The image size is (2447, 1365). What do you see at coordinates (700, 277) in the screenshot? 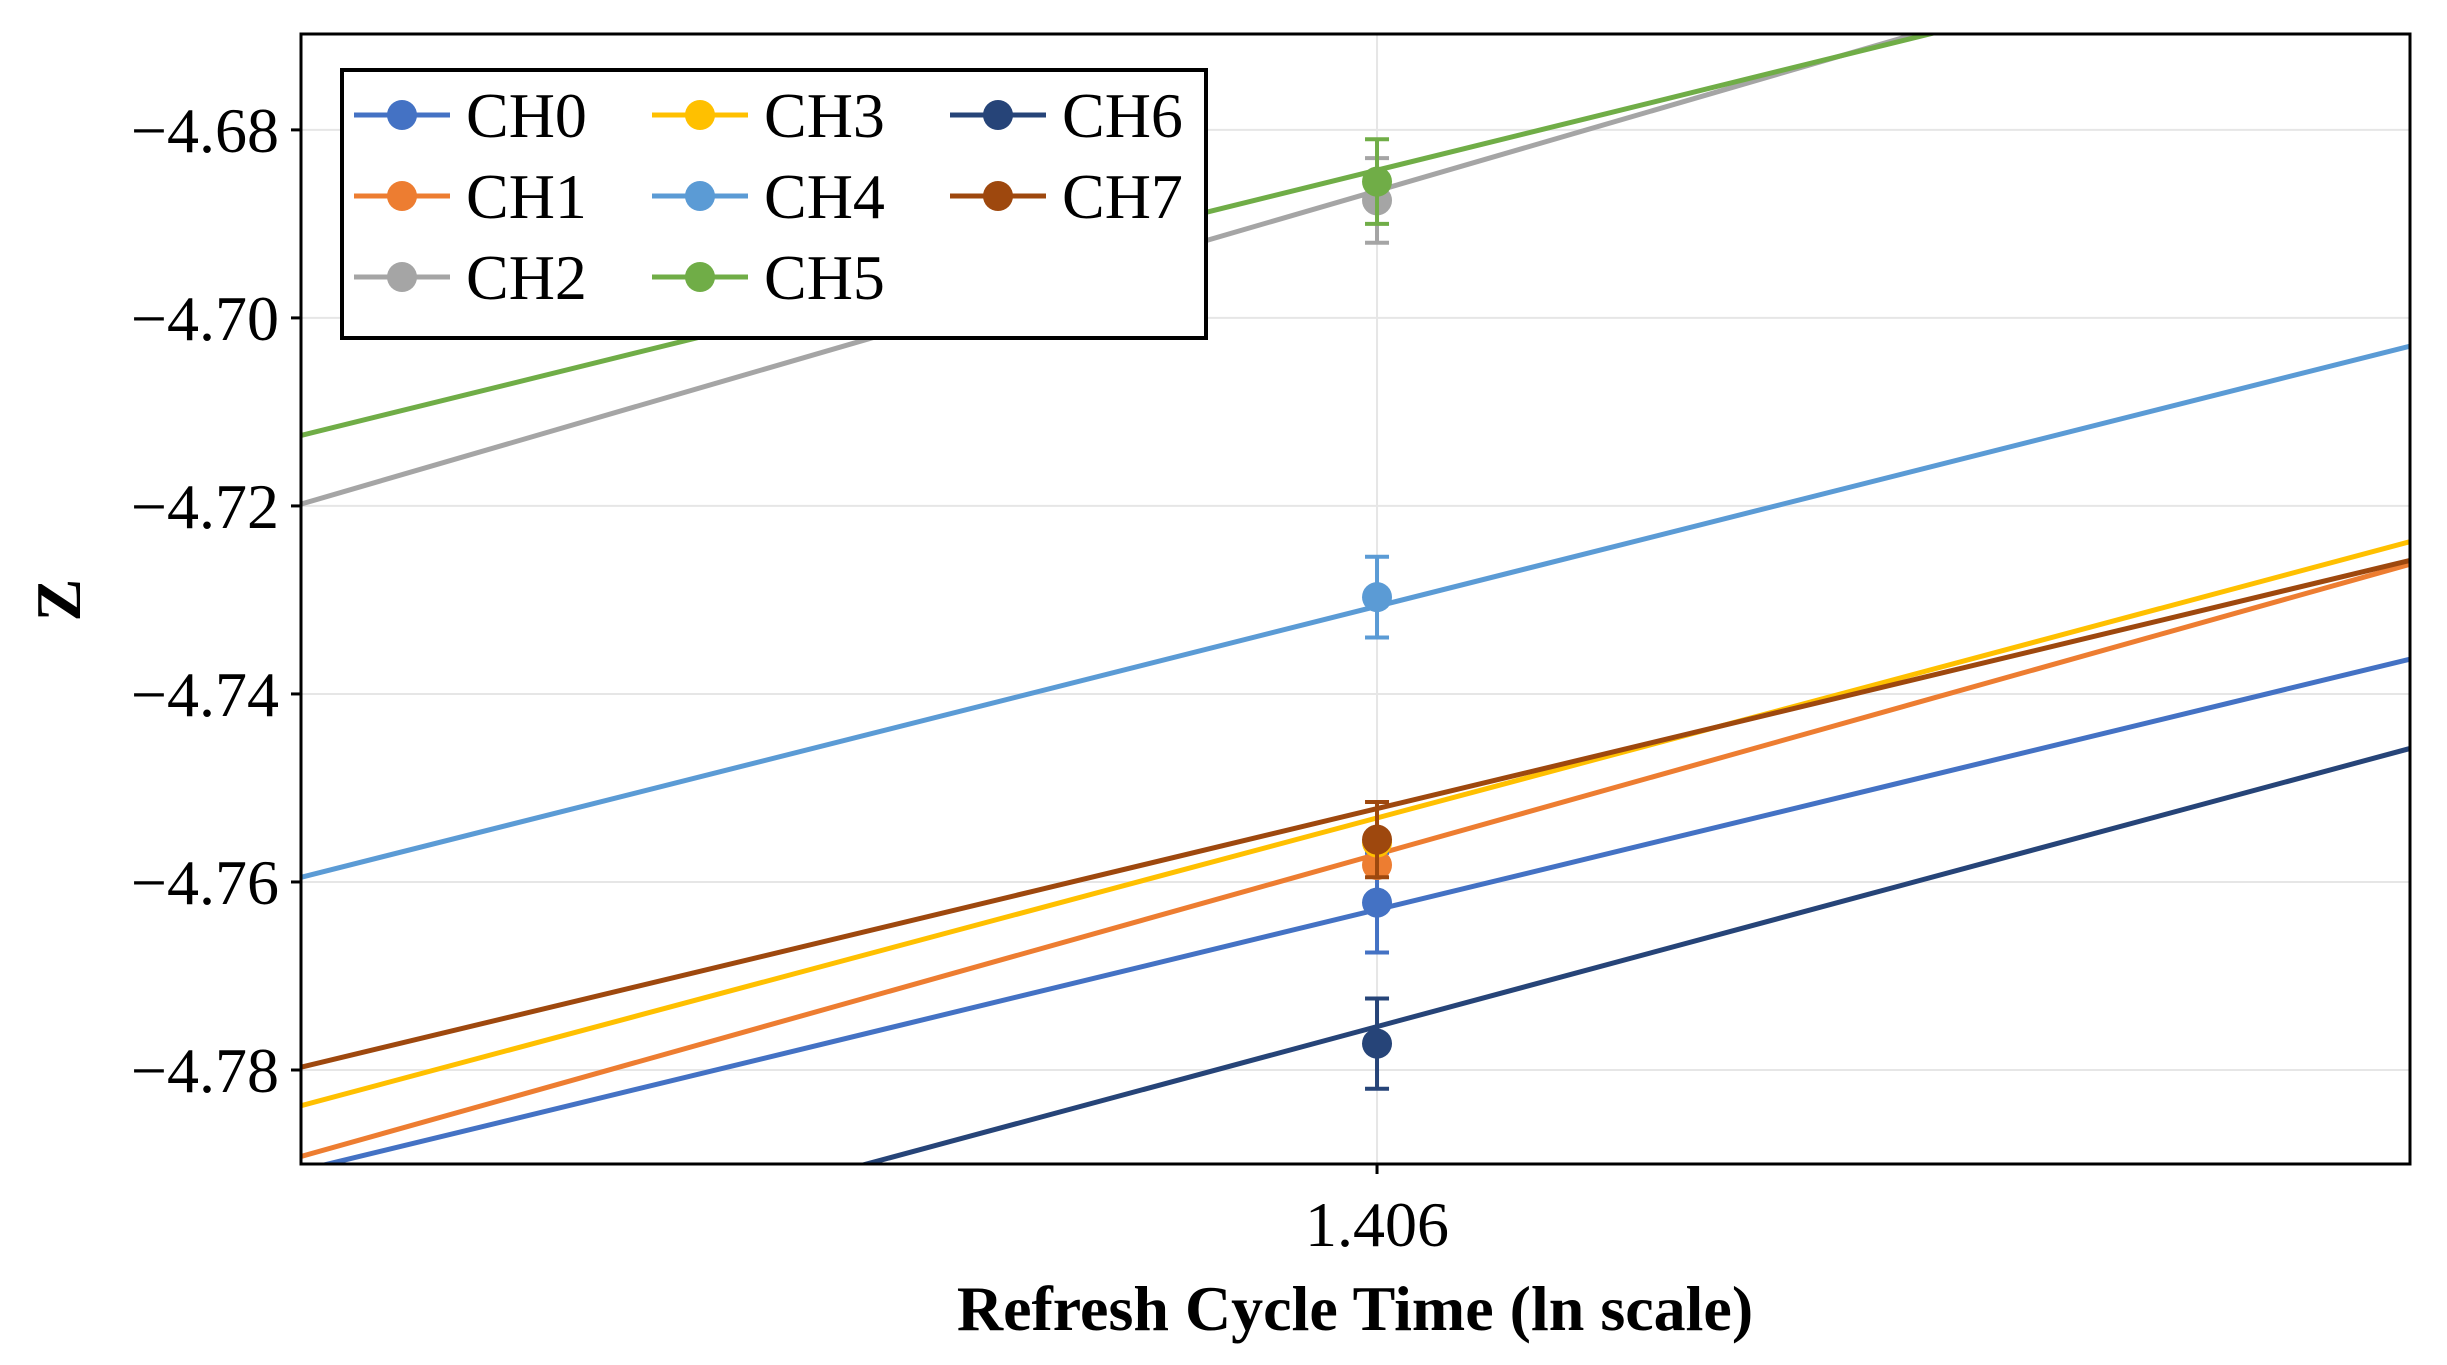
I see `legend-marker-ch5` at bounding box center [700, 277].